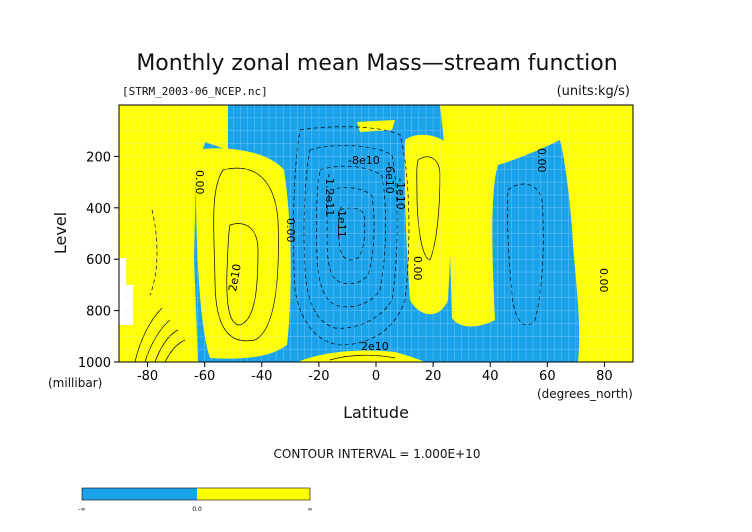 This screenshot has width=752, height=532. I want to click on x-tick-label: 0, so click(376, 376).